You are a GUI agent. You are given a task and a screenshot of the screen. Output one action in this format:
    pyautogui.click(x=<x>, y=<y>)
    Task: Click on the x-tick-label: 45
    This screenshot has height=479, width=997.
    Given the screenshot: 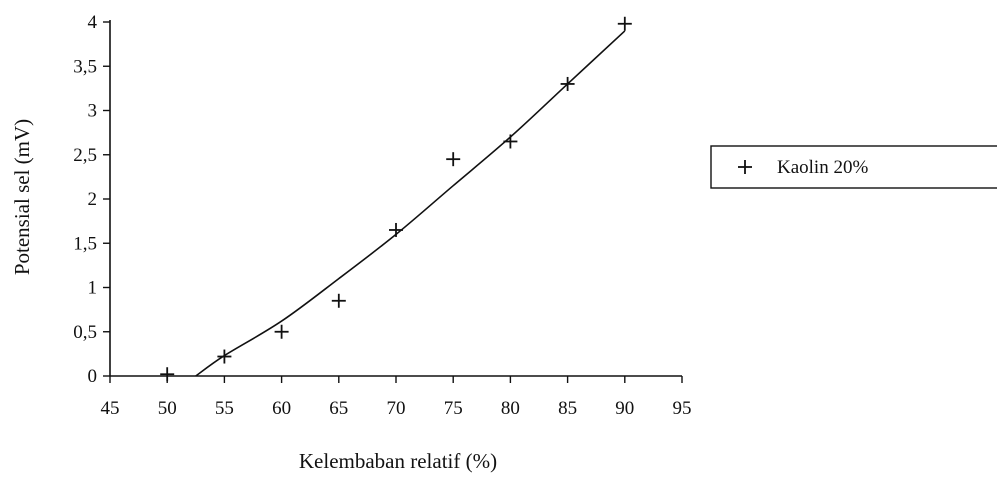 What is the action you would take?
    pyautogui.click(x=110, y=408)
    